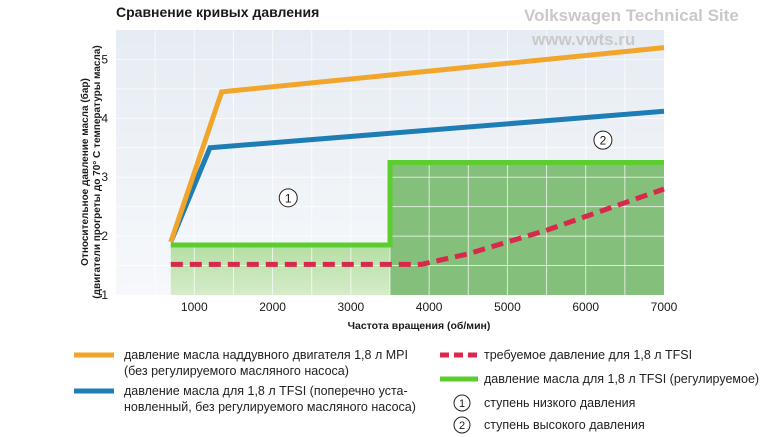 This screenshot has width=766, height=437. Describe the element at coordinates (217, 12) in the screenshot. I see `chart-title: Сравнение кривых давления` at that location.